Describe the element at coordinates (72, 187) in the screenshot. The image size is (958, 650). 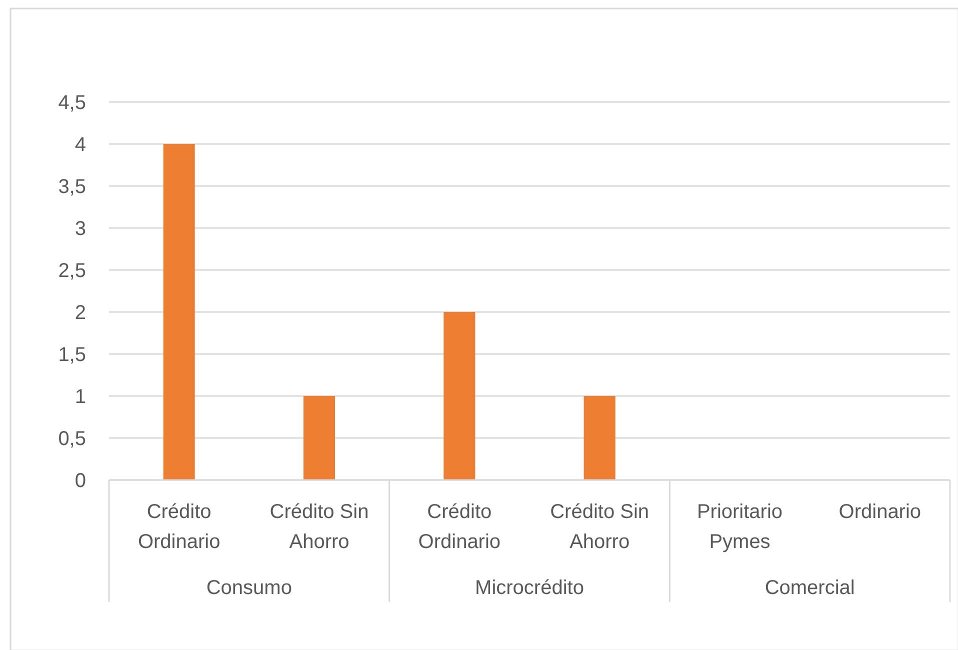
I see `y-tick-label: 3,5` at that location.